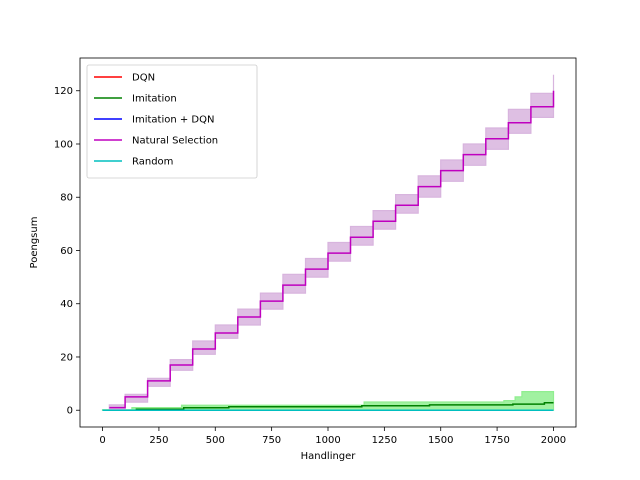 The height and width of the screenshot is (480, 640). I want to click on x-tick-label: 1000, so click(327, 440).